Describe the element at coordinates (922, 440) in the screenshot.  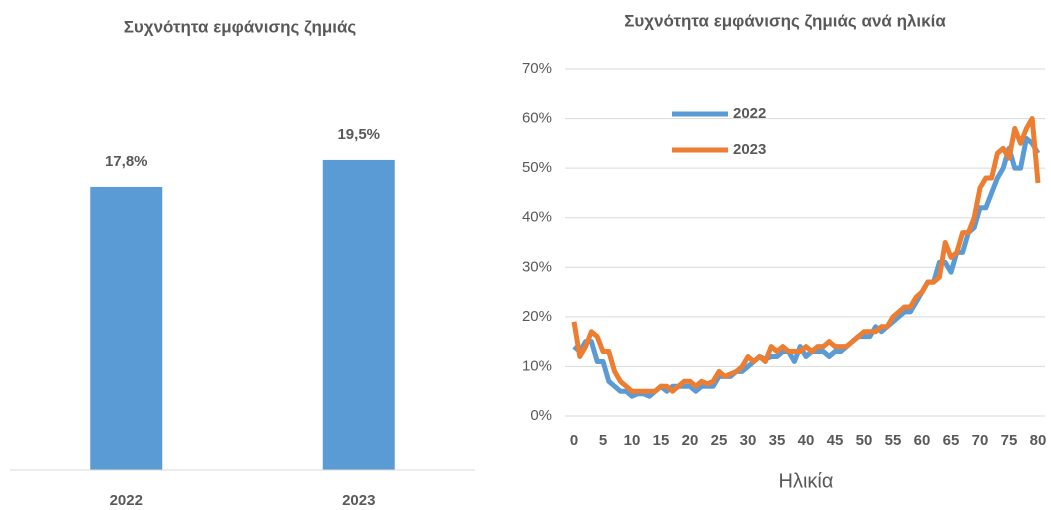
I see `x-tick-label: 60` at that location.